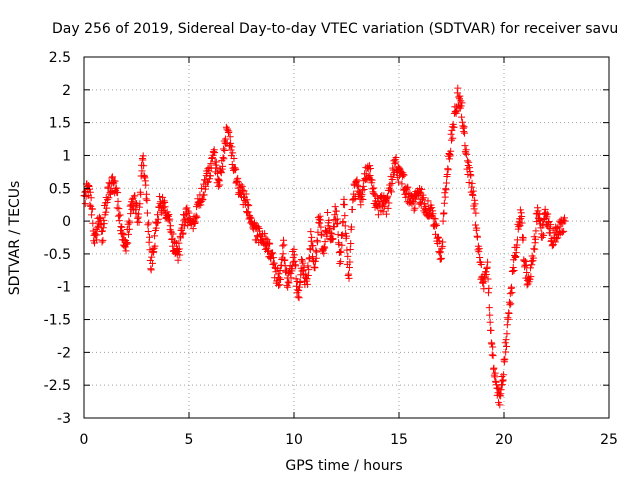 The height and width of the screenshot is (480, 640). Describe the element at coordinates (57, 321) in the screenshot. I see `y-tick-label: -1.5` at that location.